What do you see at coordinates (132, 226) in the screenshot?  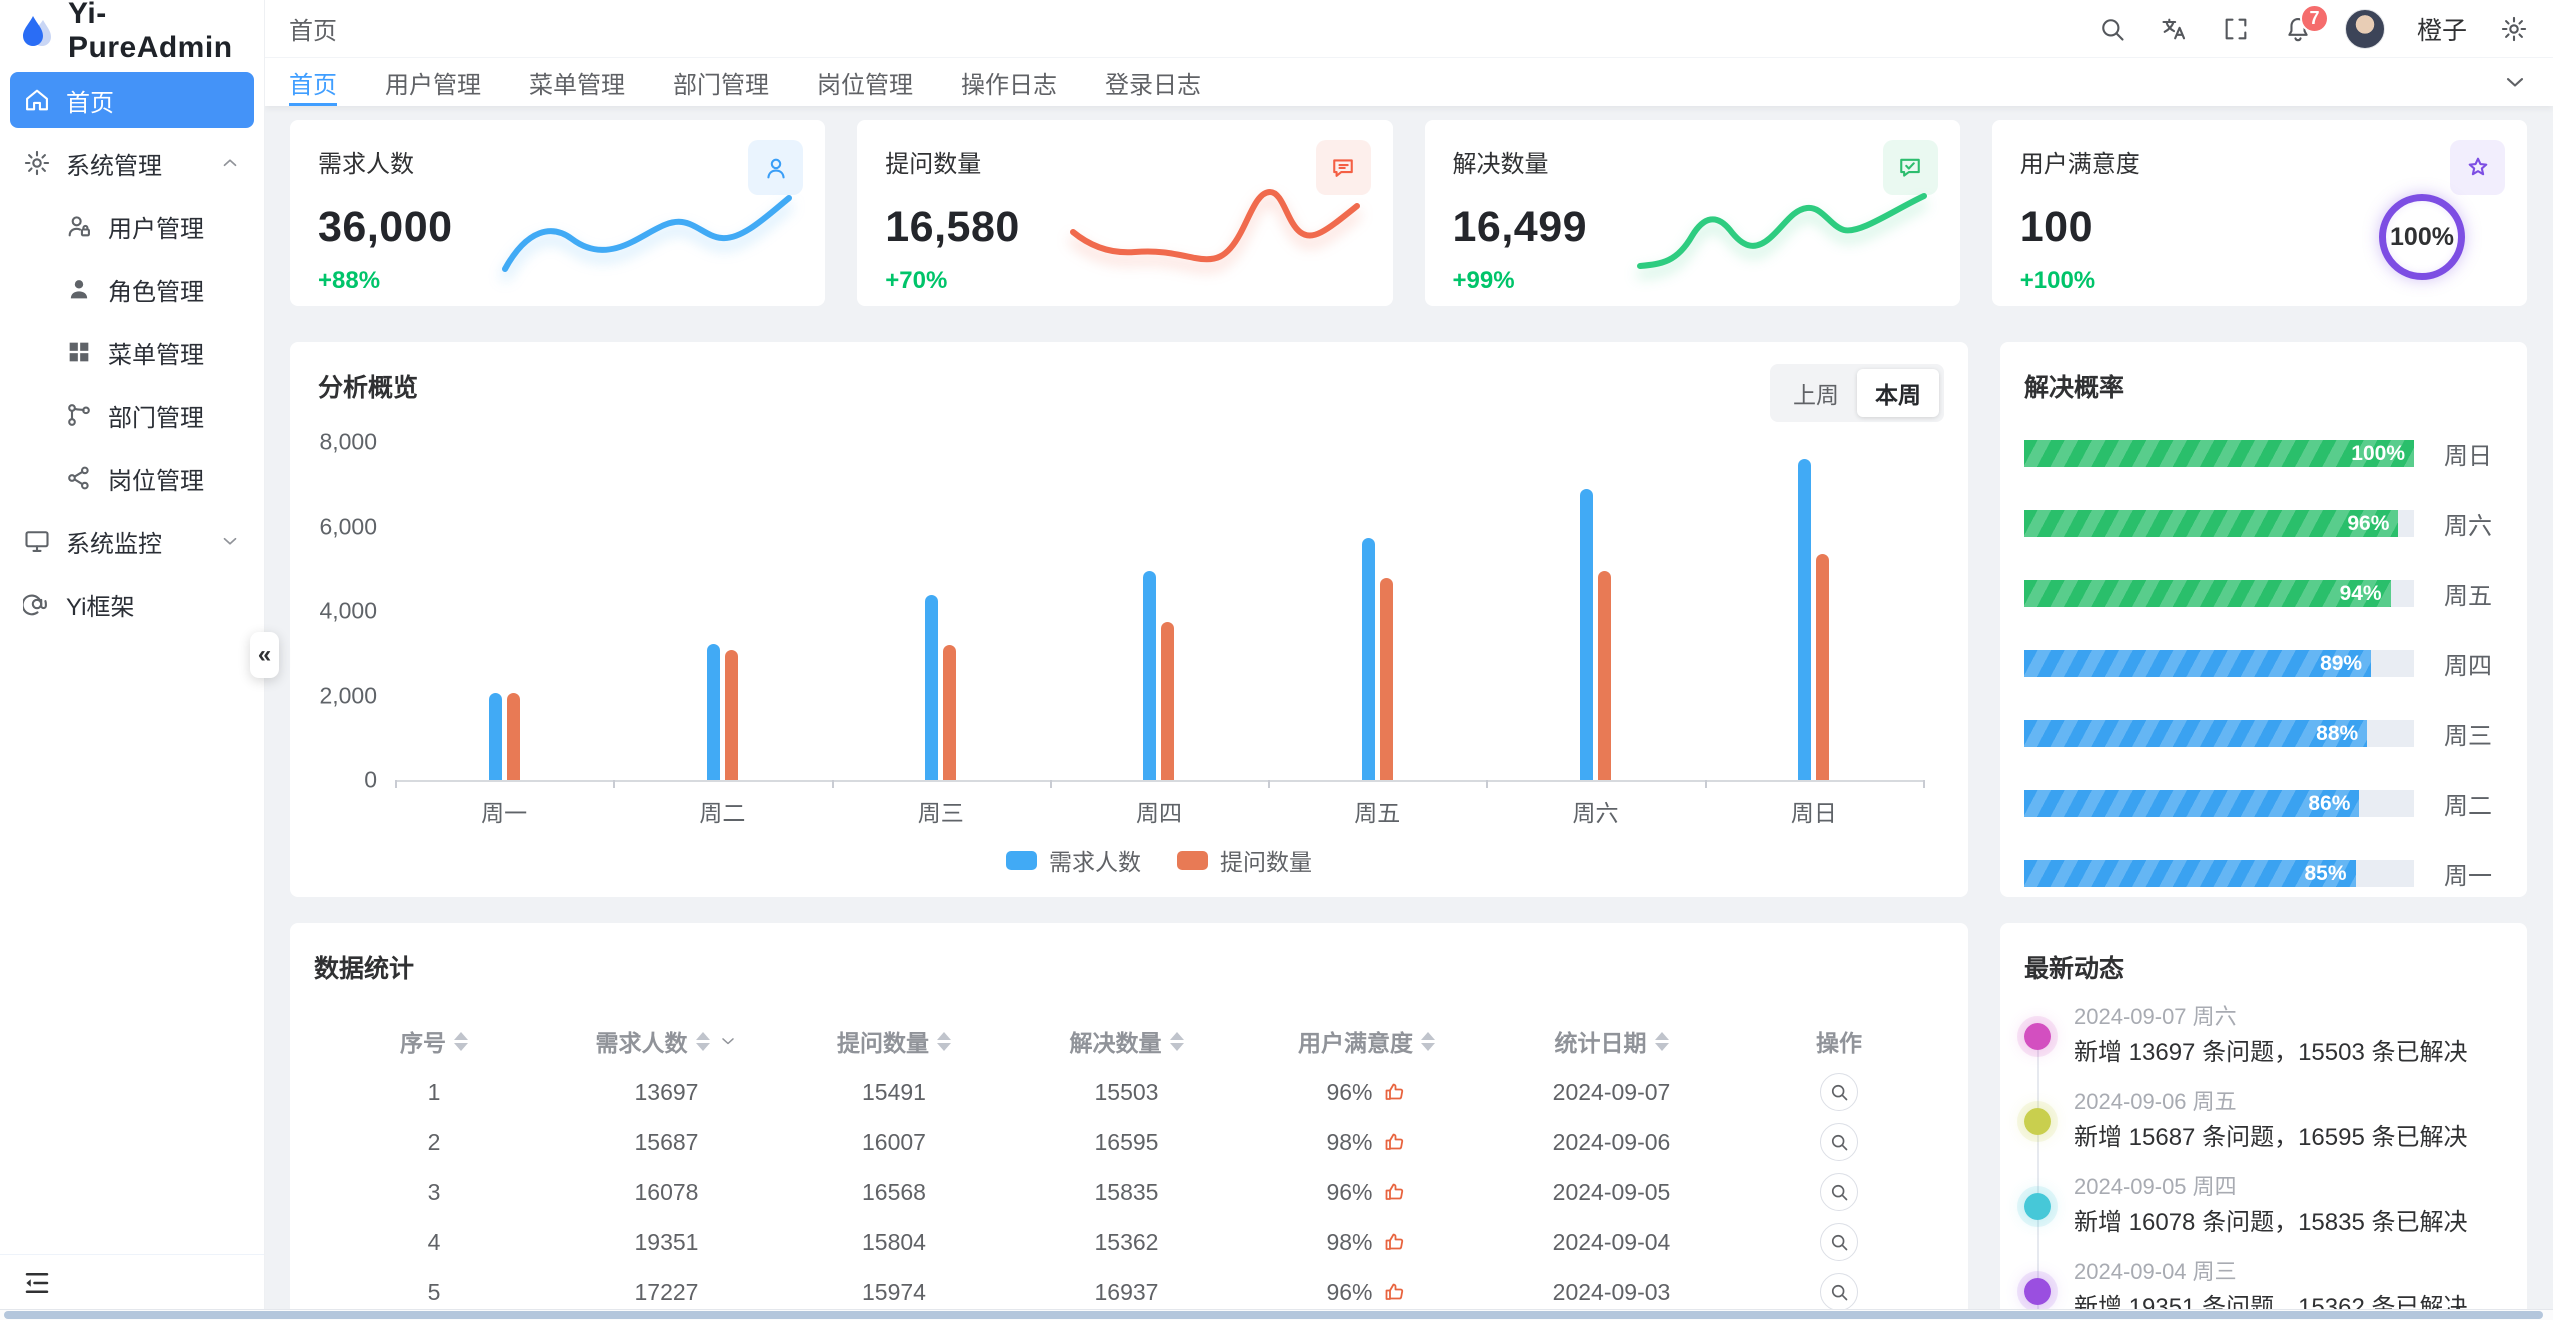 I see `sidebar-subitem-1-0: 用户管理` at bounding box center [132, 226].